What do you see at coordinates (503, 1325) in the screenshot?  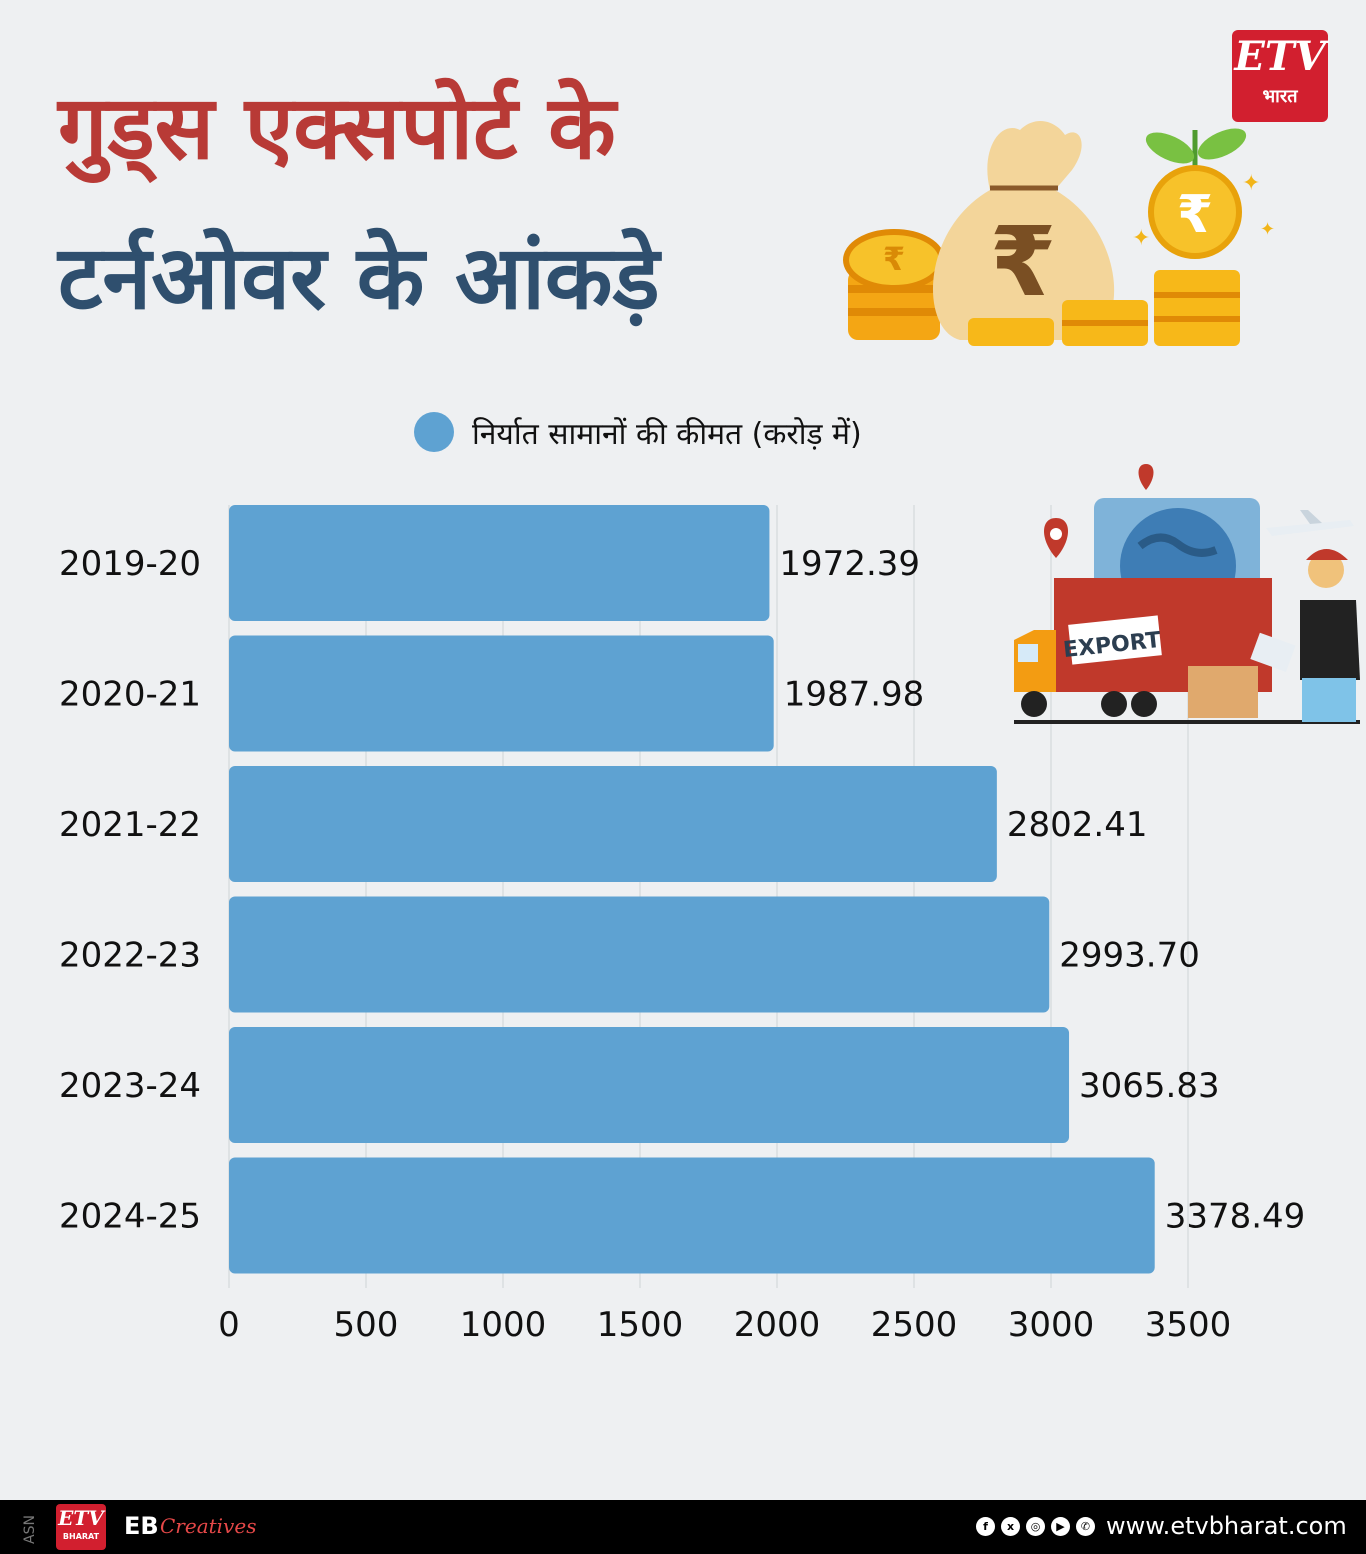 I see `x-tick-label: 1000` at bounding box center [503, 1325].